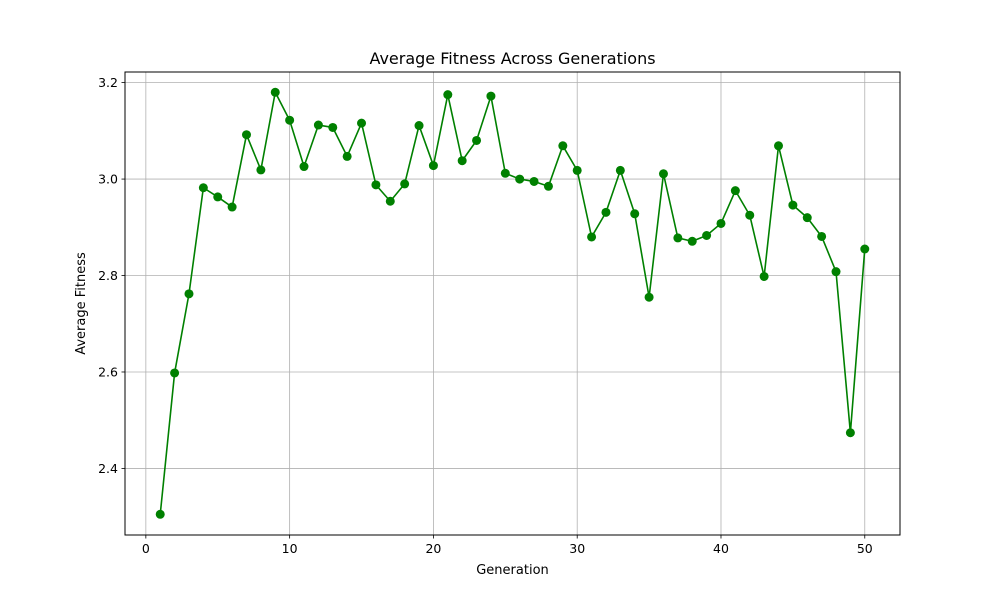 This screenshot has width=1000, height=600. Describe the element at coordinates (108, 179) in the screenshot. I see `y-tick-label: 3.0` at that location.